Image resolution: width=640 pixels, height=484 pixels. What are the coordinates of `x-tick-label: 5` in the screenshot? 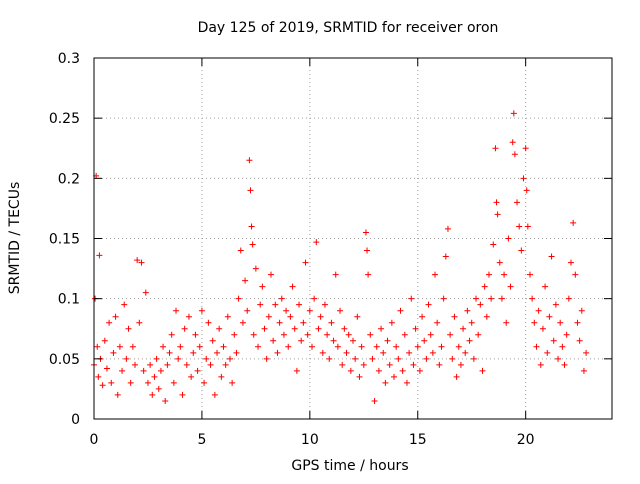 It's located at (201, 440).